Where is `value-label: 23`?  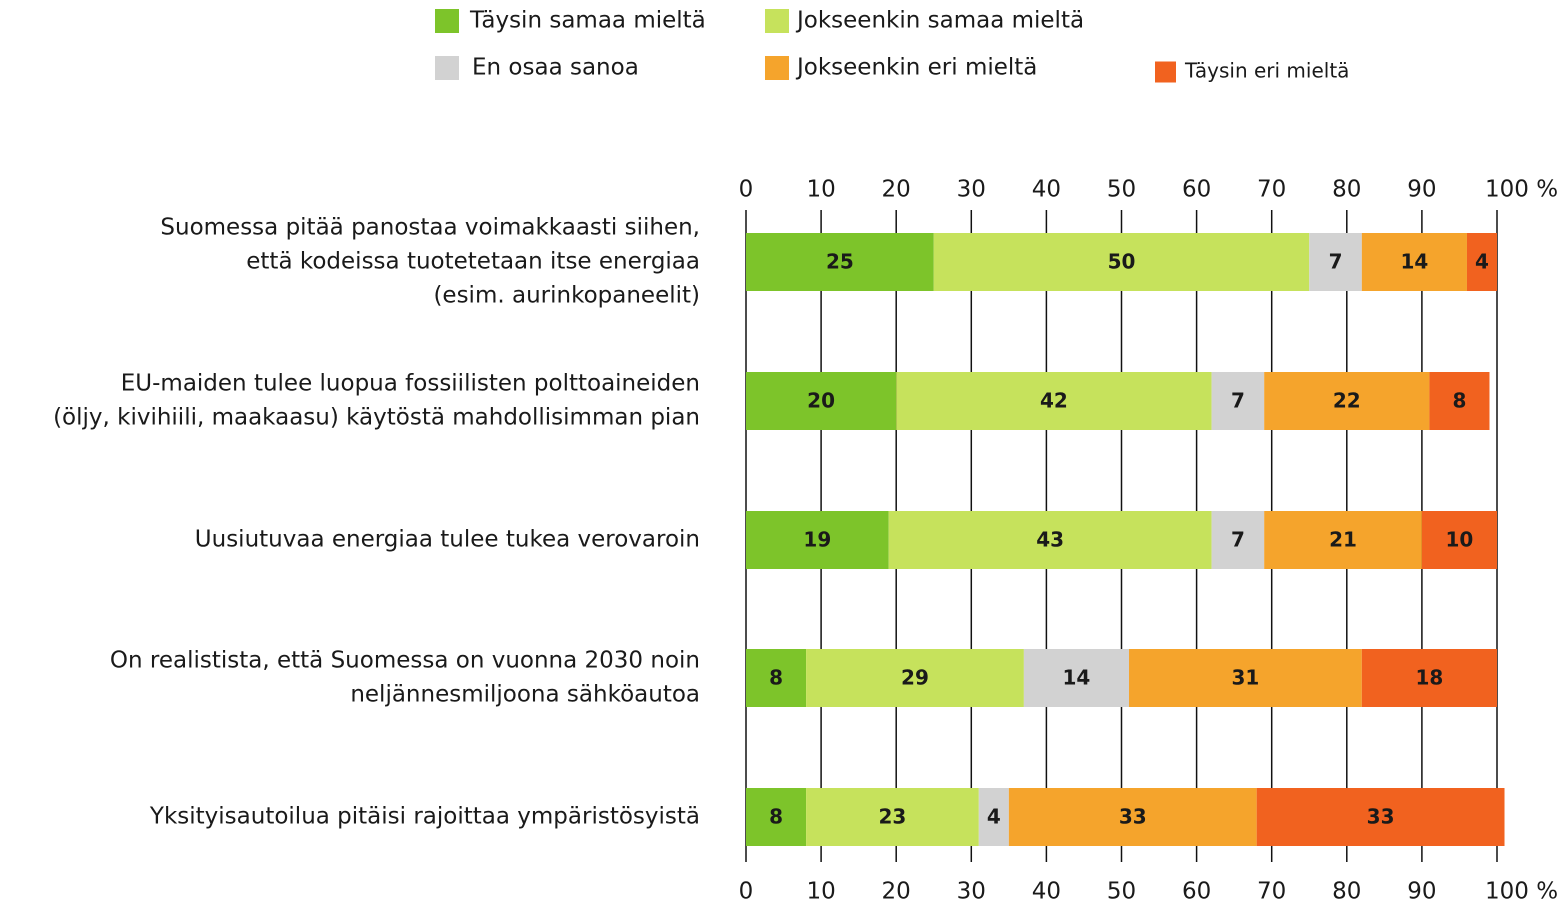
value-label: 23 is located at coordinates (893, 817).